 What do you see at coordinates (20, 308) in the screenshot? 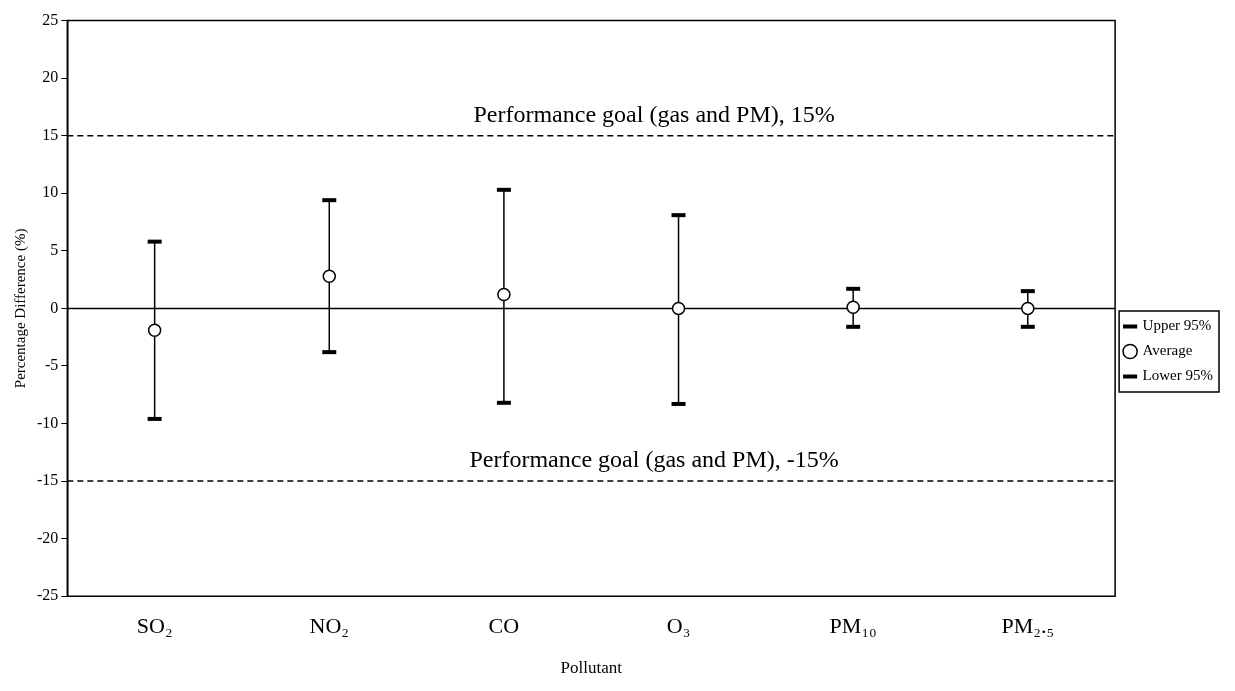
I see `y-axis-title: Percentage Difference (%)` at bounding box center [20, 308].